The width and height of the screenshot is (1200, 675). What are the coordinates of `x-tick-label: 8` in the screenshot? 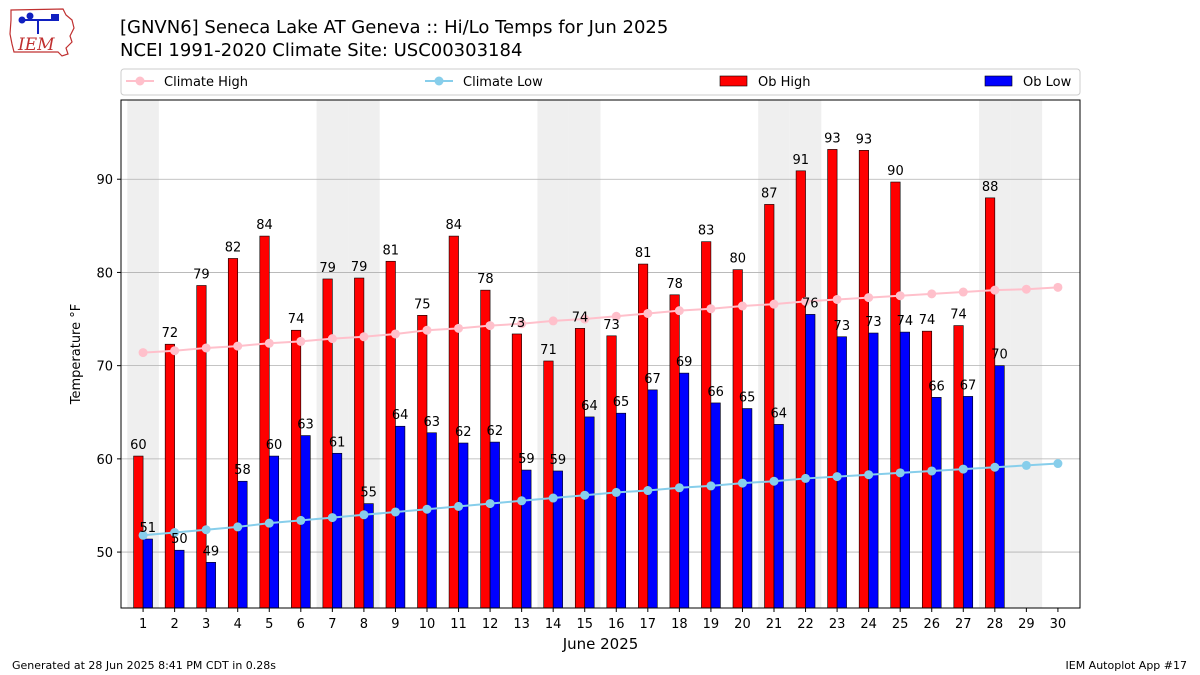 It's located at (364, 624).